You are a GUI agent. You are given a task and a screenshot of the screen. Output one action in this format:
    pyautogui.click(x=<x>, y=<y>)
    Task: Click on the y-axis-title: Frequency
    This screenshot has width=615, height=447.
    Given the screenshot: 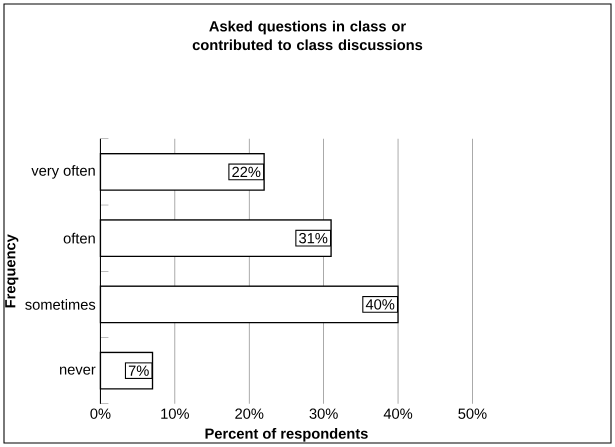 What is the action you would take?
    pyautogui.click(x=11, y=271)
    